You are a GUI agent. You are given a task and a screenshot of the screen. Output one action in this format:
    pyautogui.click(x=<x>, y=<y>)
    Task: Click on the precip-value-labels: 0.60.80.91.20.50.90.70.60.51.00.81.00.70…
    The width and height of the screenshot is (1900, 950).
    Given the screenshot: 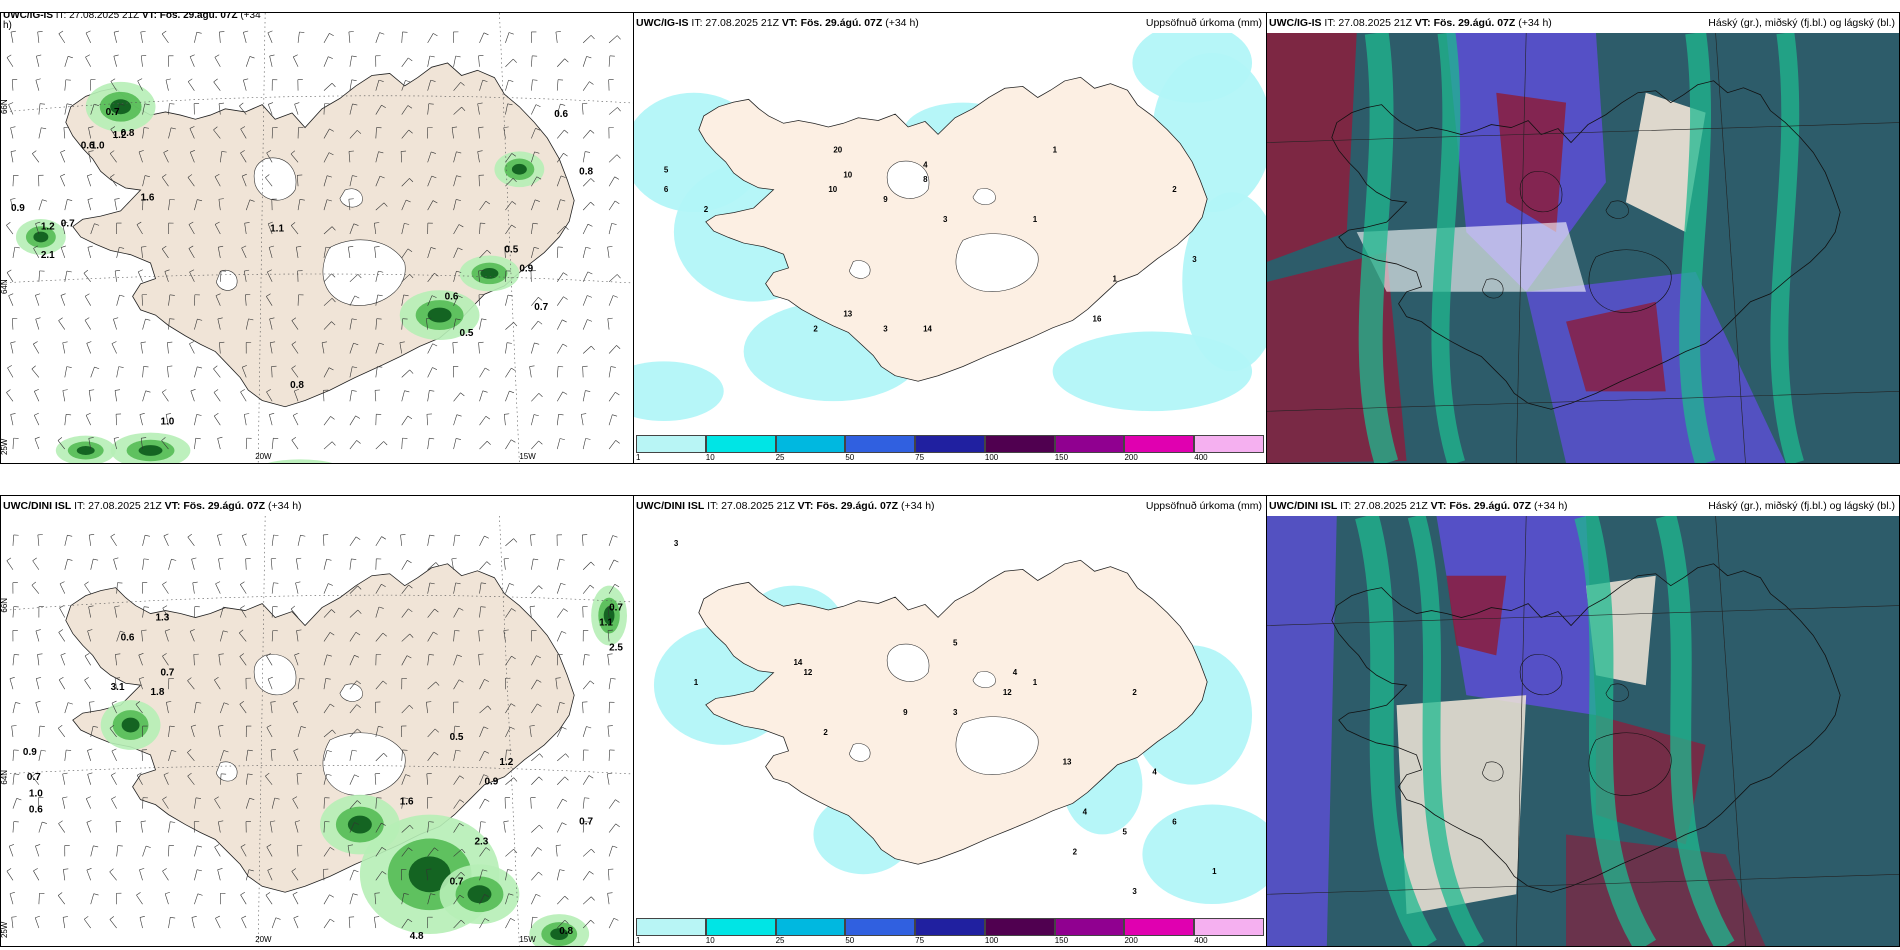 What is the action you would take?
    pyautogui.click(x=302, y=267)
    